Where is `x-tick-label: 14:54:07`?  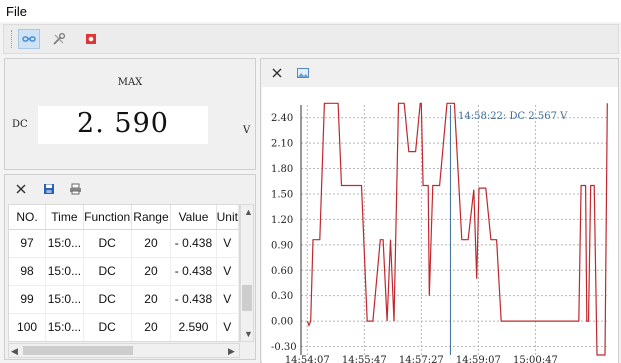 x-tick-label: 14:54:07 is located at coordinates (307, 359).